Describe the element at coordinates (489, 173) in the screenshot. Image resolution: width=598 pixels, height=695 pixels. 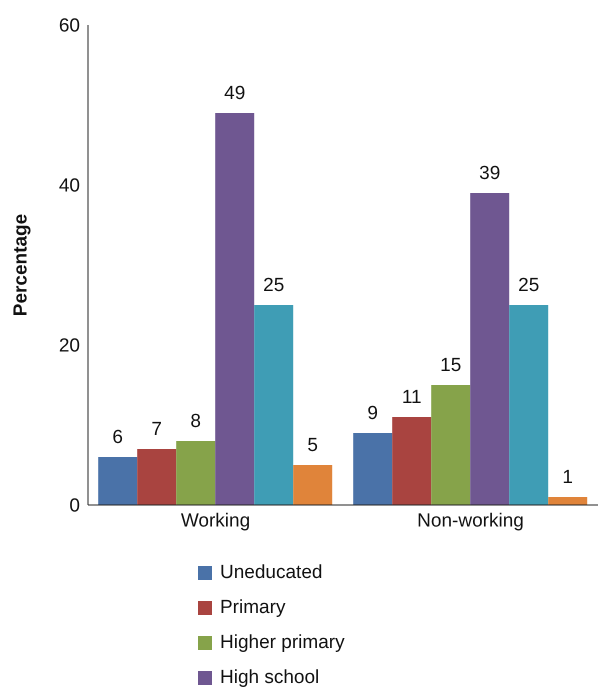
I see `data-label: 39` at that location.